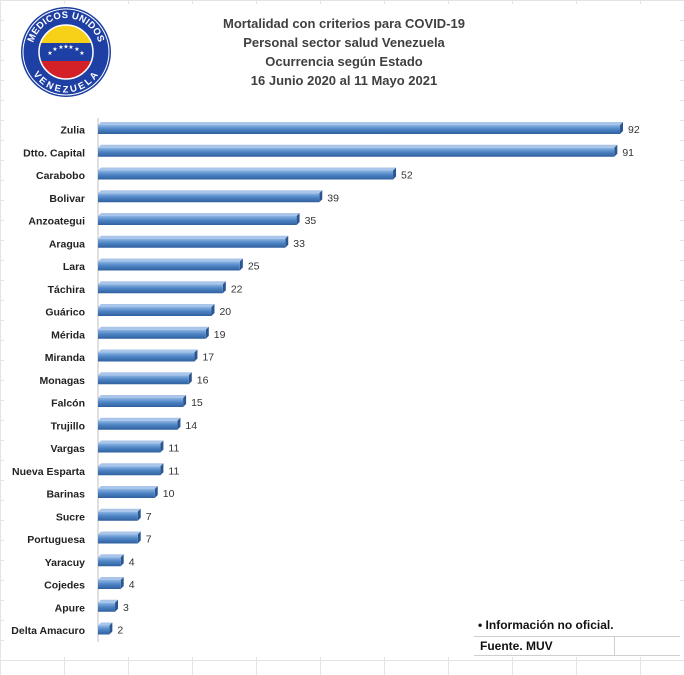 The width and height of the screenshot is (684, 675). I want to click on value-label: 10, so click(169, 494).